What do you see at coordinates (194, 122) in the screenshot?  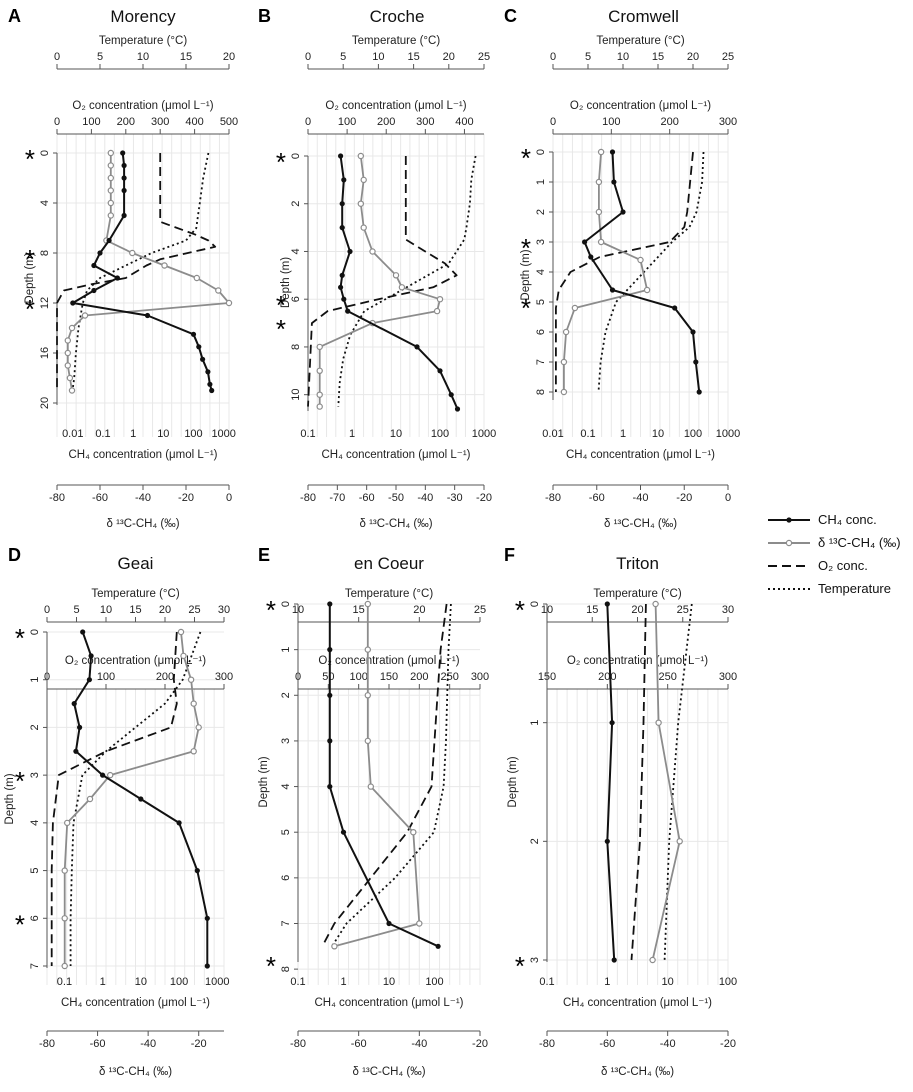 I see `o2-axis-tick-label: 400` at bounding box center [194, 122].